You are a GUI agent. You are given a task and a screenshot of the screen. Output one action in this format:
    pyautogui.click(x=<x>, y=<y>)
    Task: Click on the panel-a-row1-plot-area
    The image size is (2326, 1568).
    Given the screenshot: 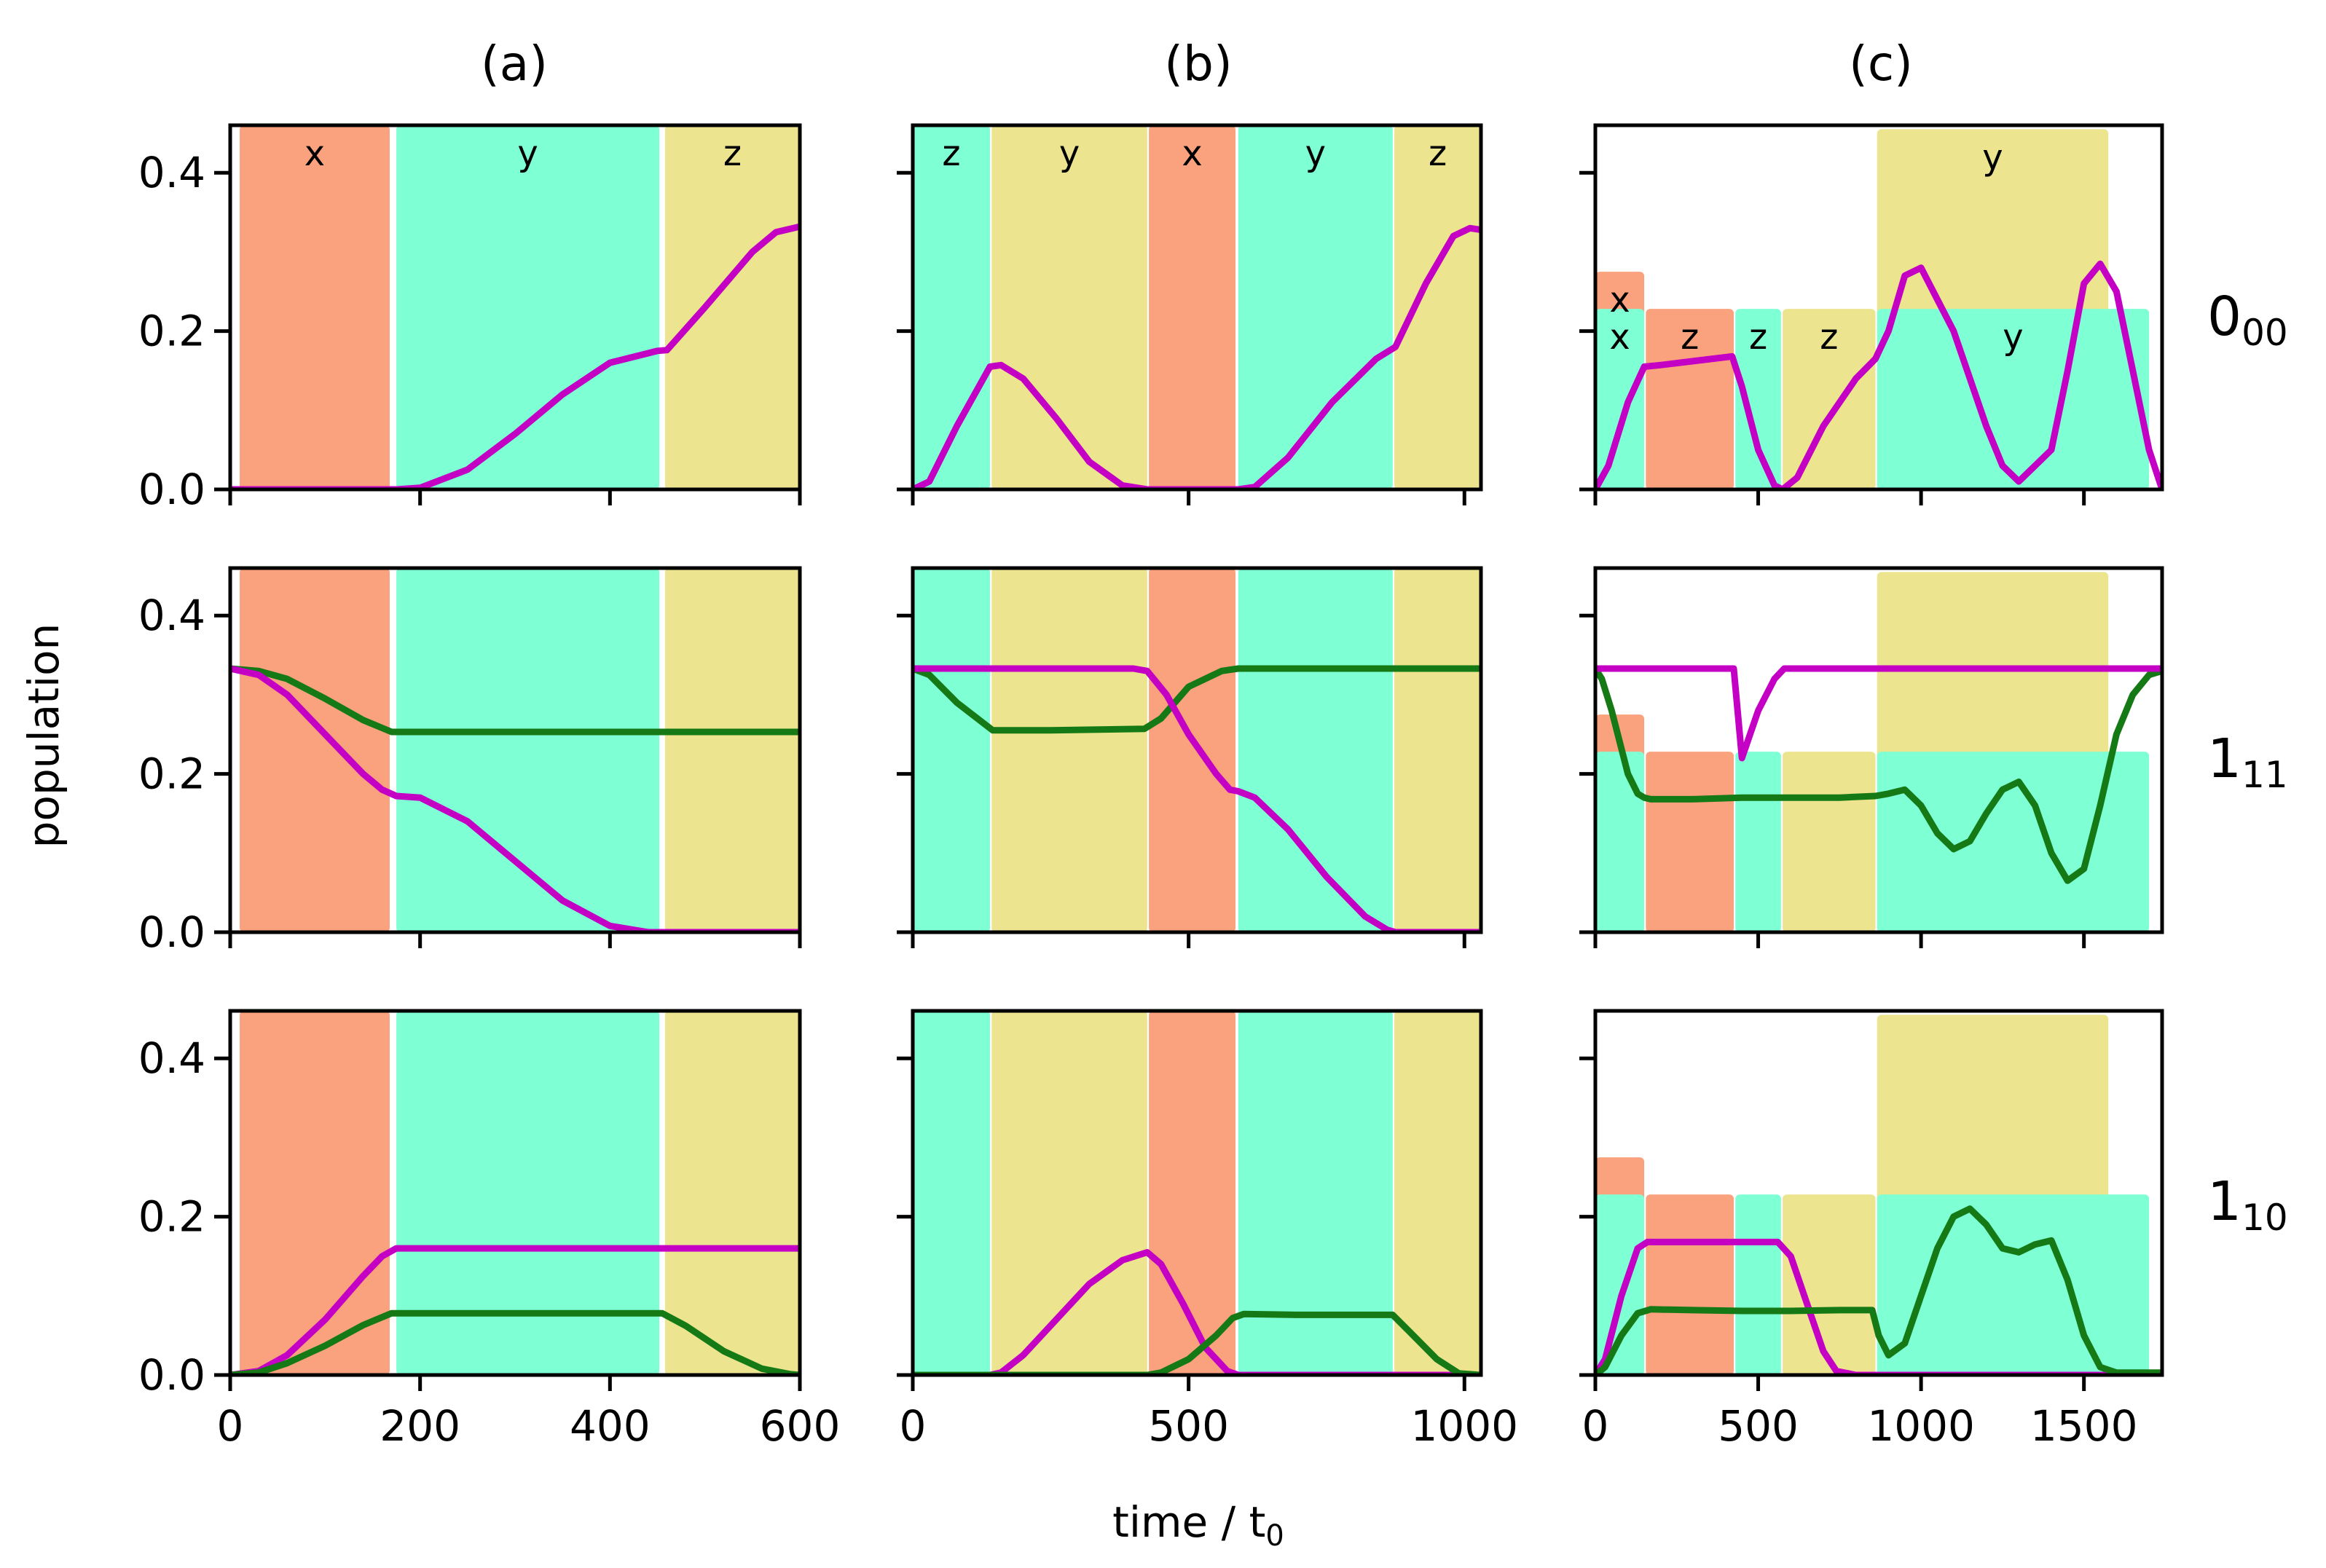 What is the action you would take?
    pyautogui.click(x=515, y=750)
    